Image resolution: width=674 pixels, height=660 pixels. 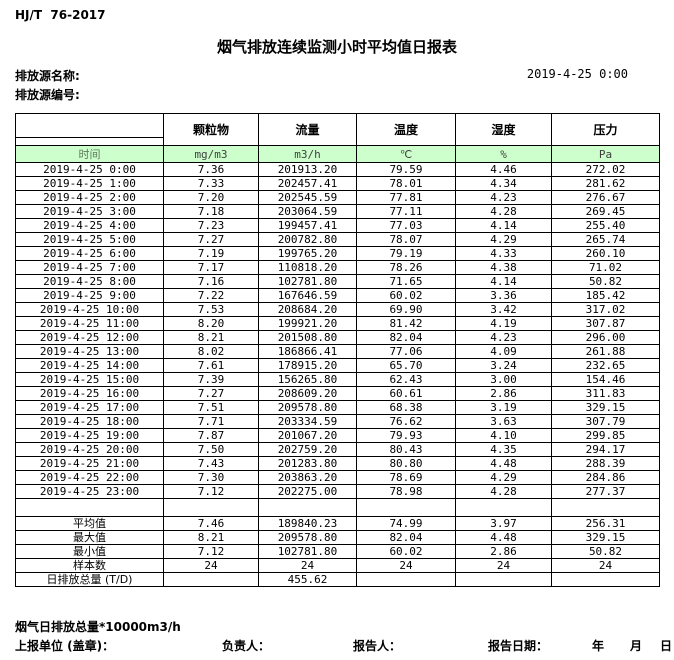 I want to click on value-cell: 7.18, so click(x=211, y=211).